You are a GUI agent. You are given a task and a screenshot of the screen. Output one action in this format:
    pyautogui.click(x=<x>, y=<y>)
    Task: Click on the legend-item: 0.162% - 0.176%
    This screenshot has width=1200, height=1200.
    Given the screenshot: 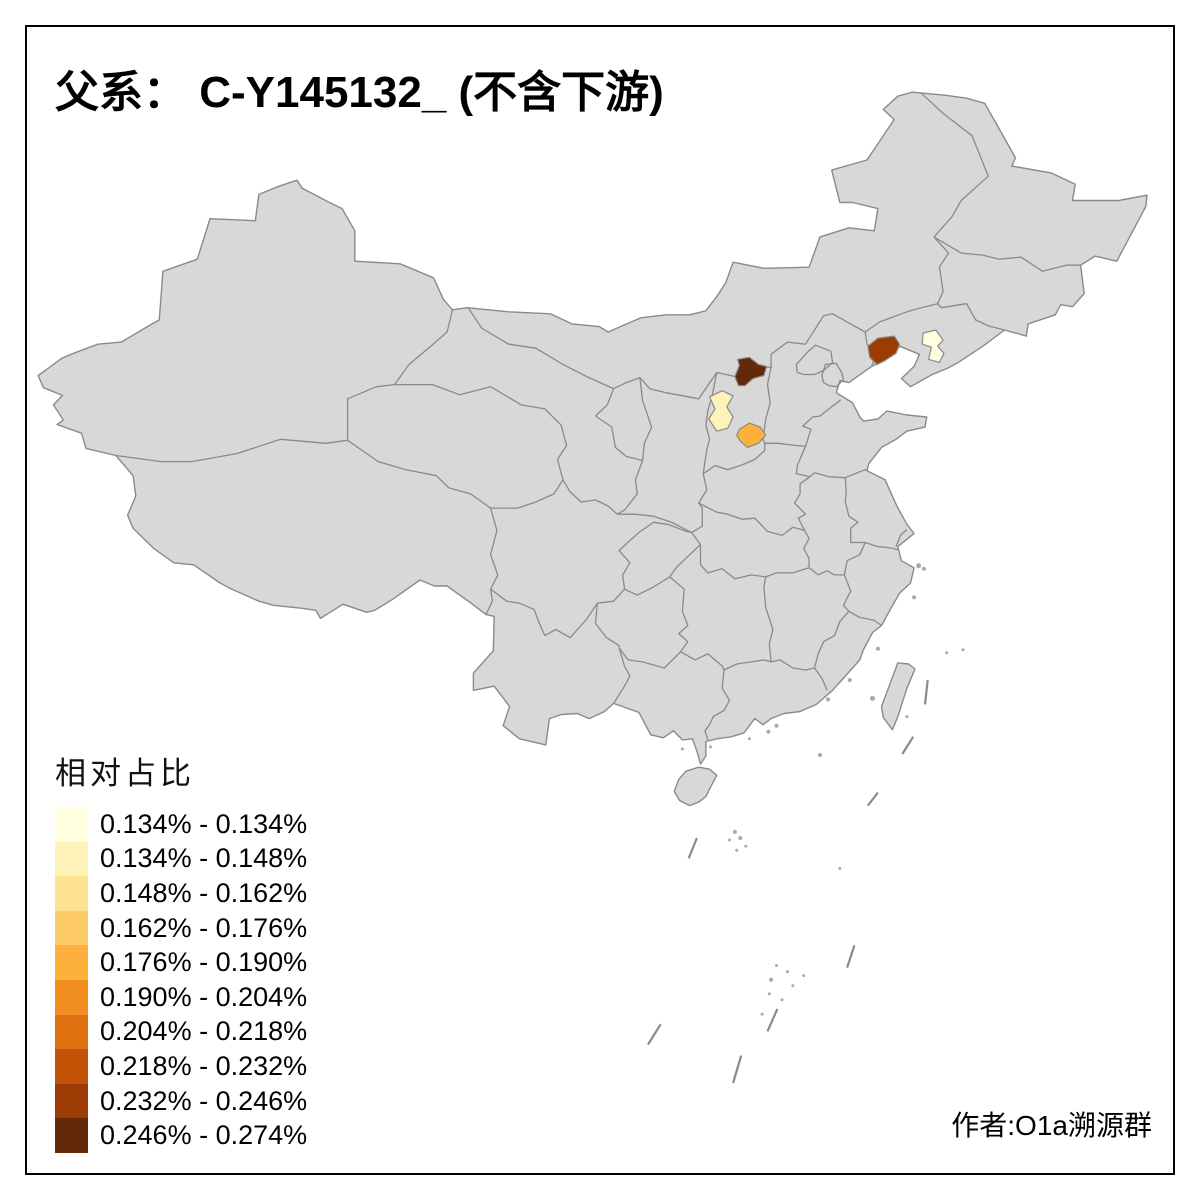 What is the action you would take?
    pyautogui.click(x=181, y=928)
    